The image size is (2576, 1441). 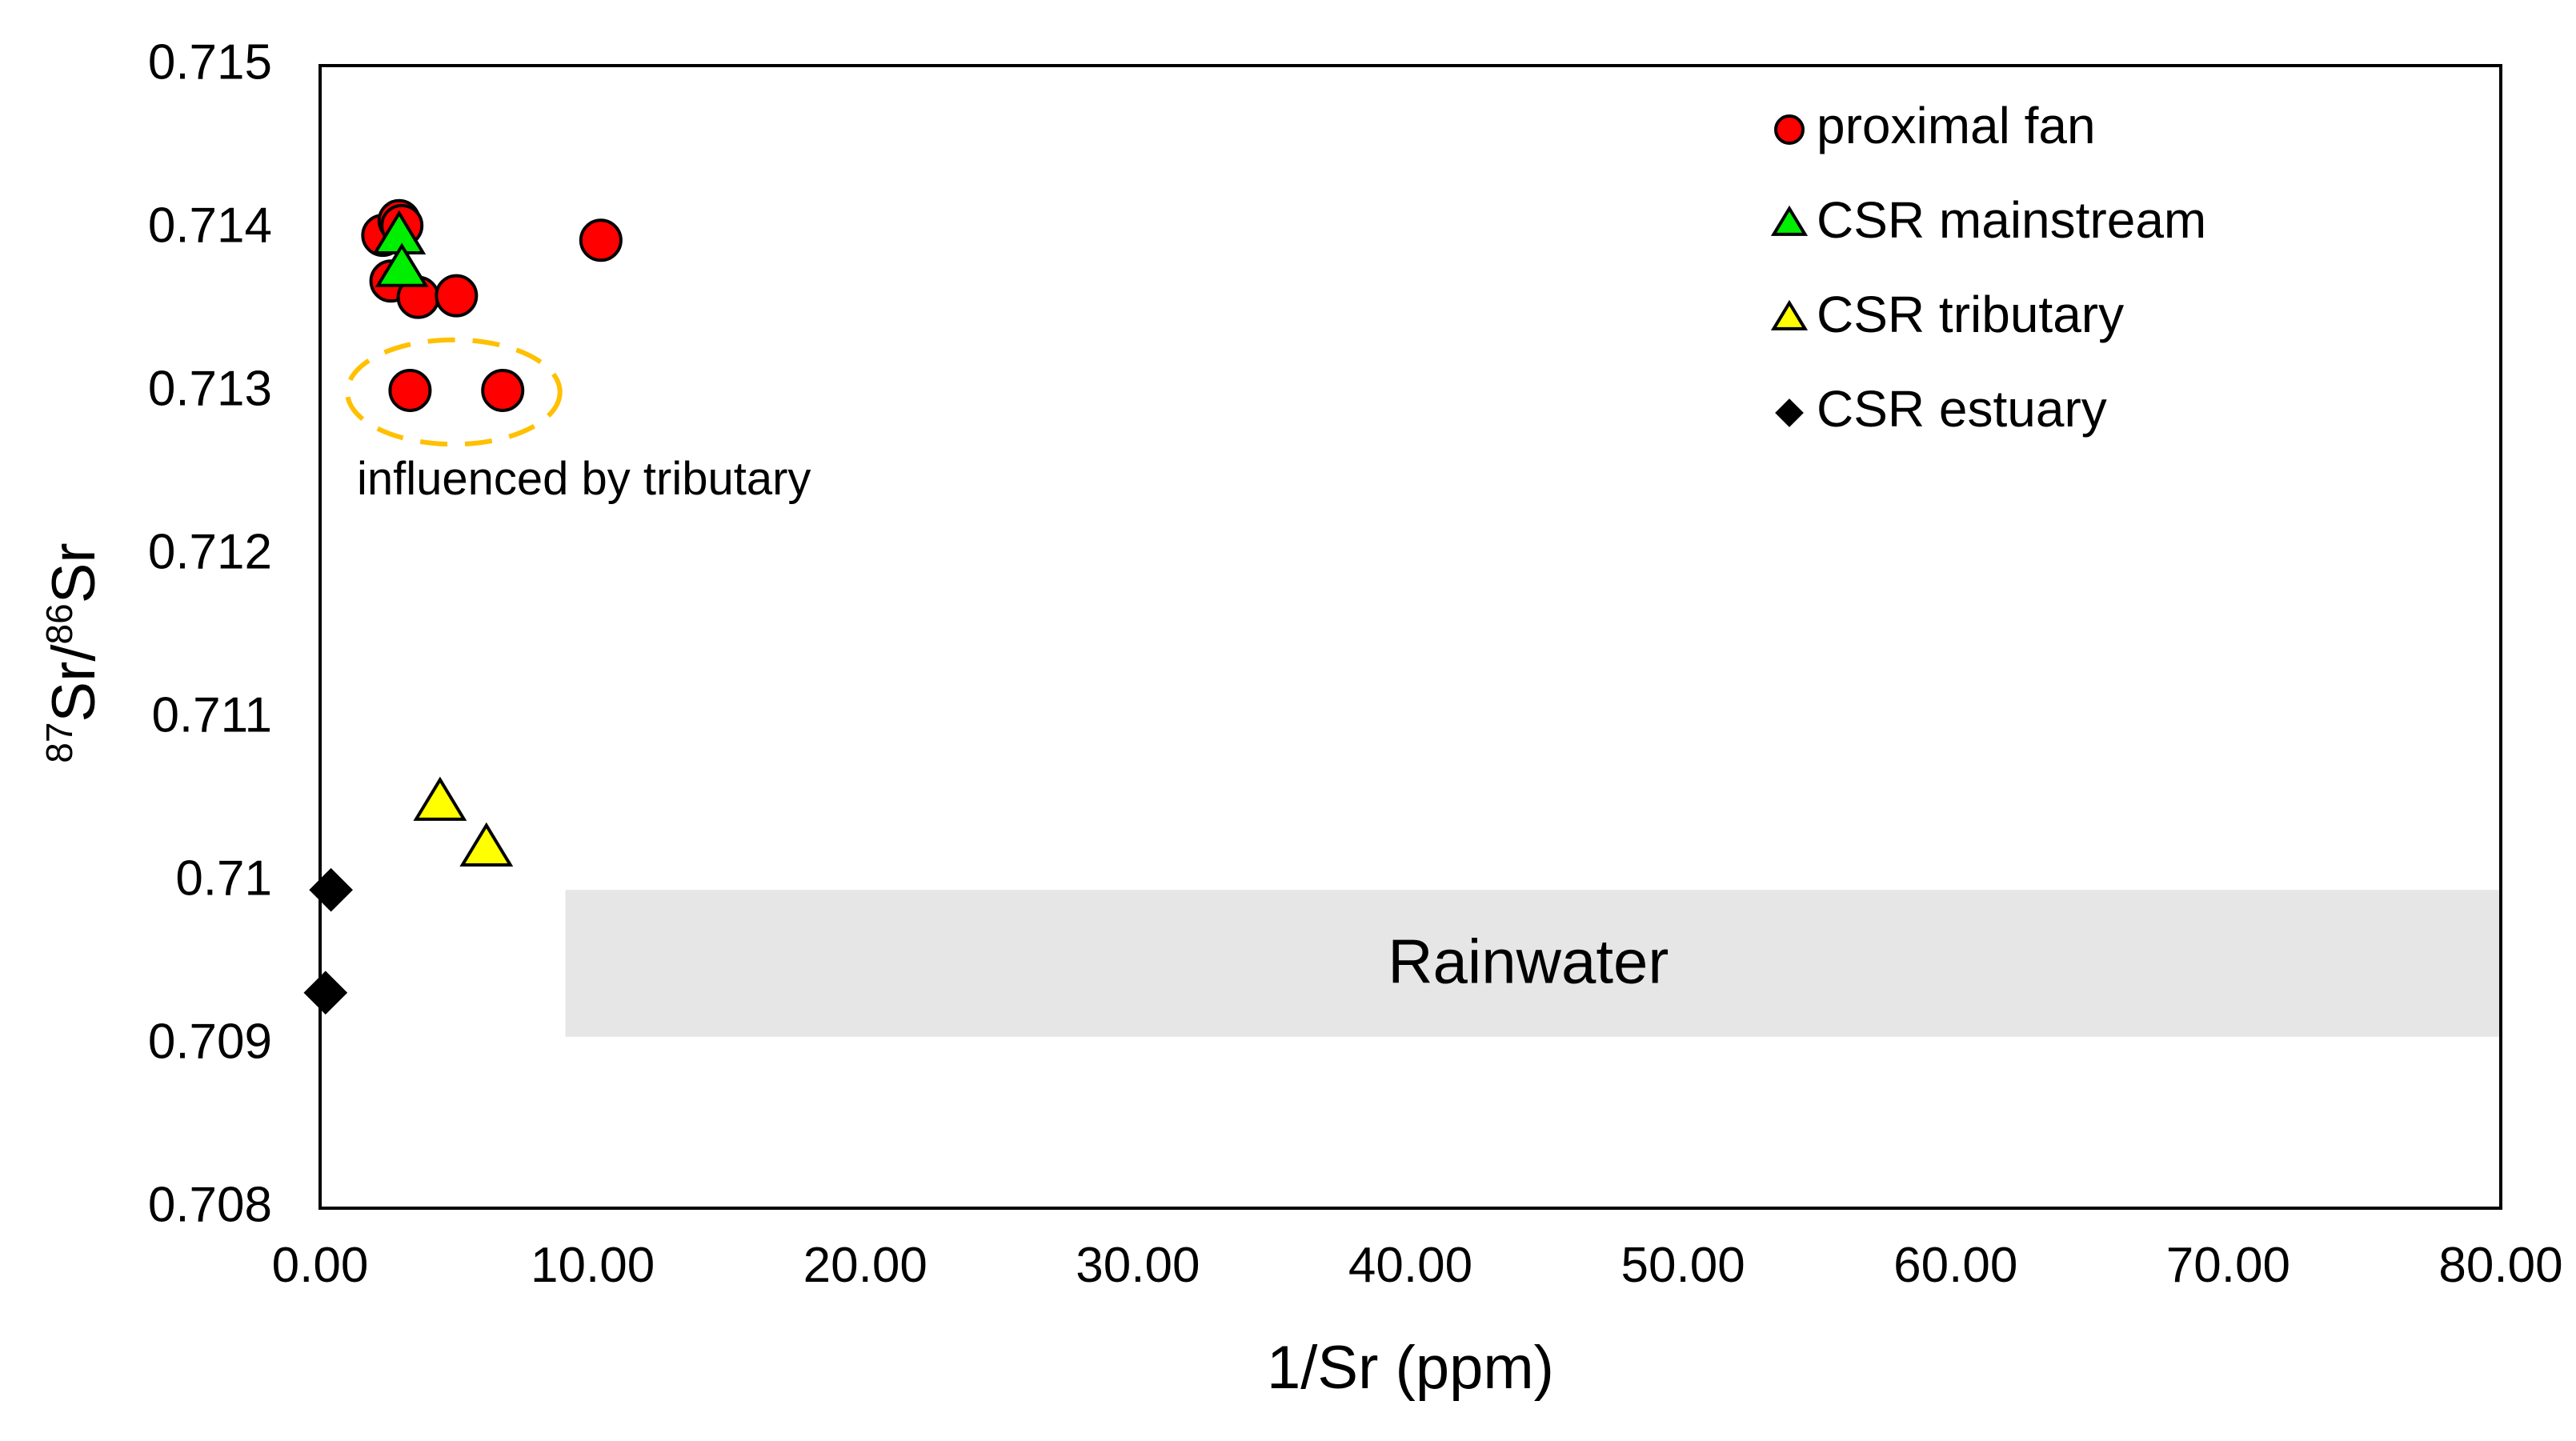 What do you see at coordinates (2228, 1265) in the screenshot?
I see `x-tick-label: 70.00` at bounding box center [2228, 1265].